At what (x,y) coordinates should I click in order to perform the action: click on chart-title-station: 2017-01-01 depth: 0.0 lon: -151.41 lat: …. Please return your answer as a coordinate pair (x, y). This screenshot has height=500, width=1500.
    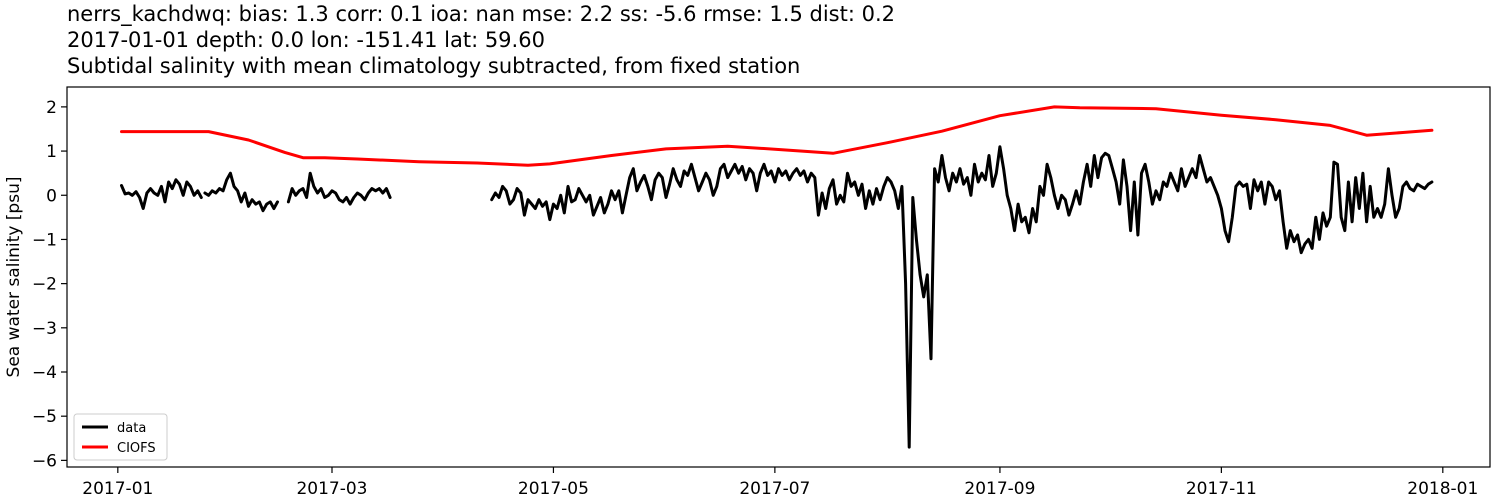
    Looking at the image, I should click on (306, 40).